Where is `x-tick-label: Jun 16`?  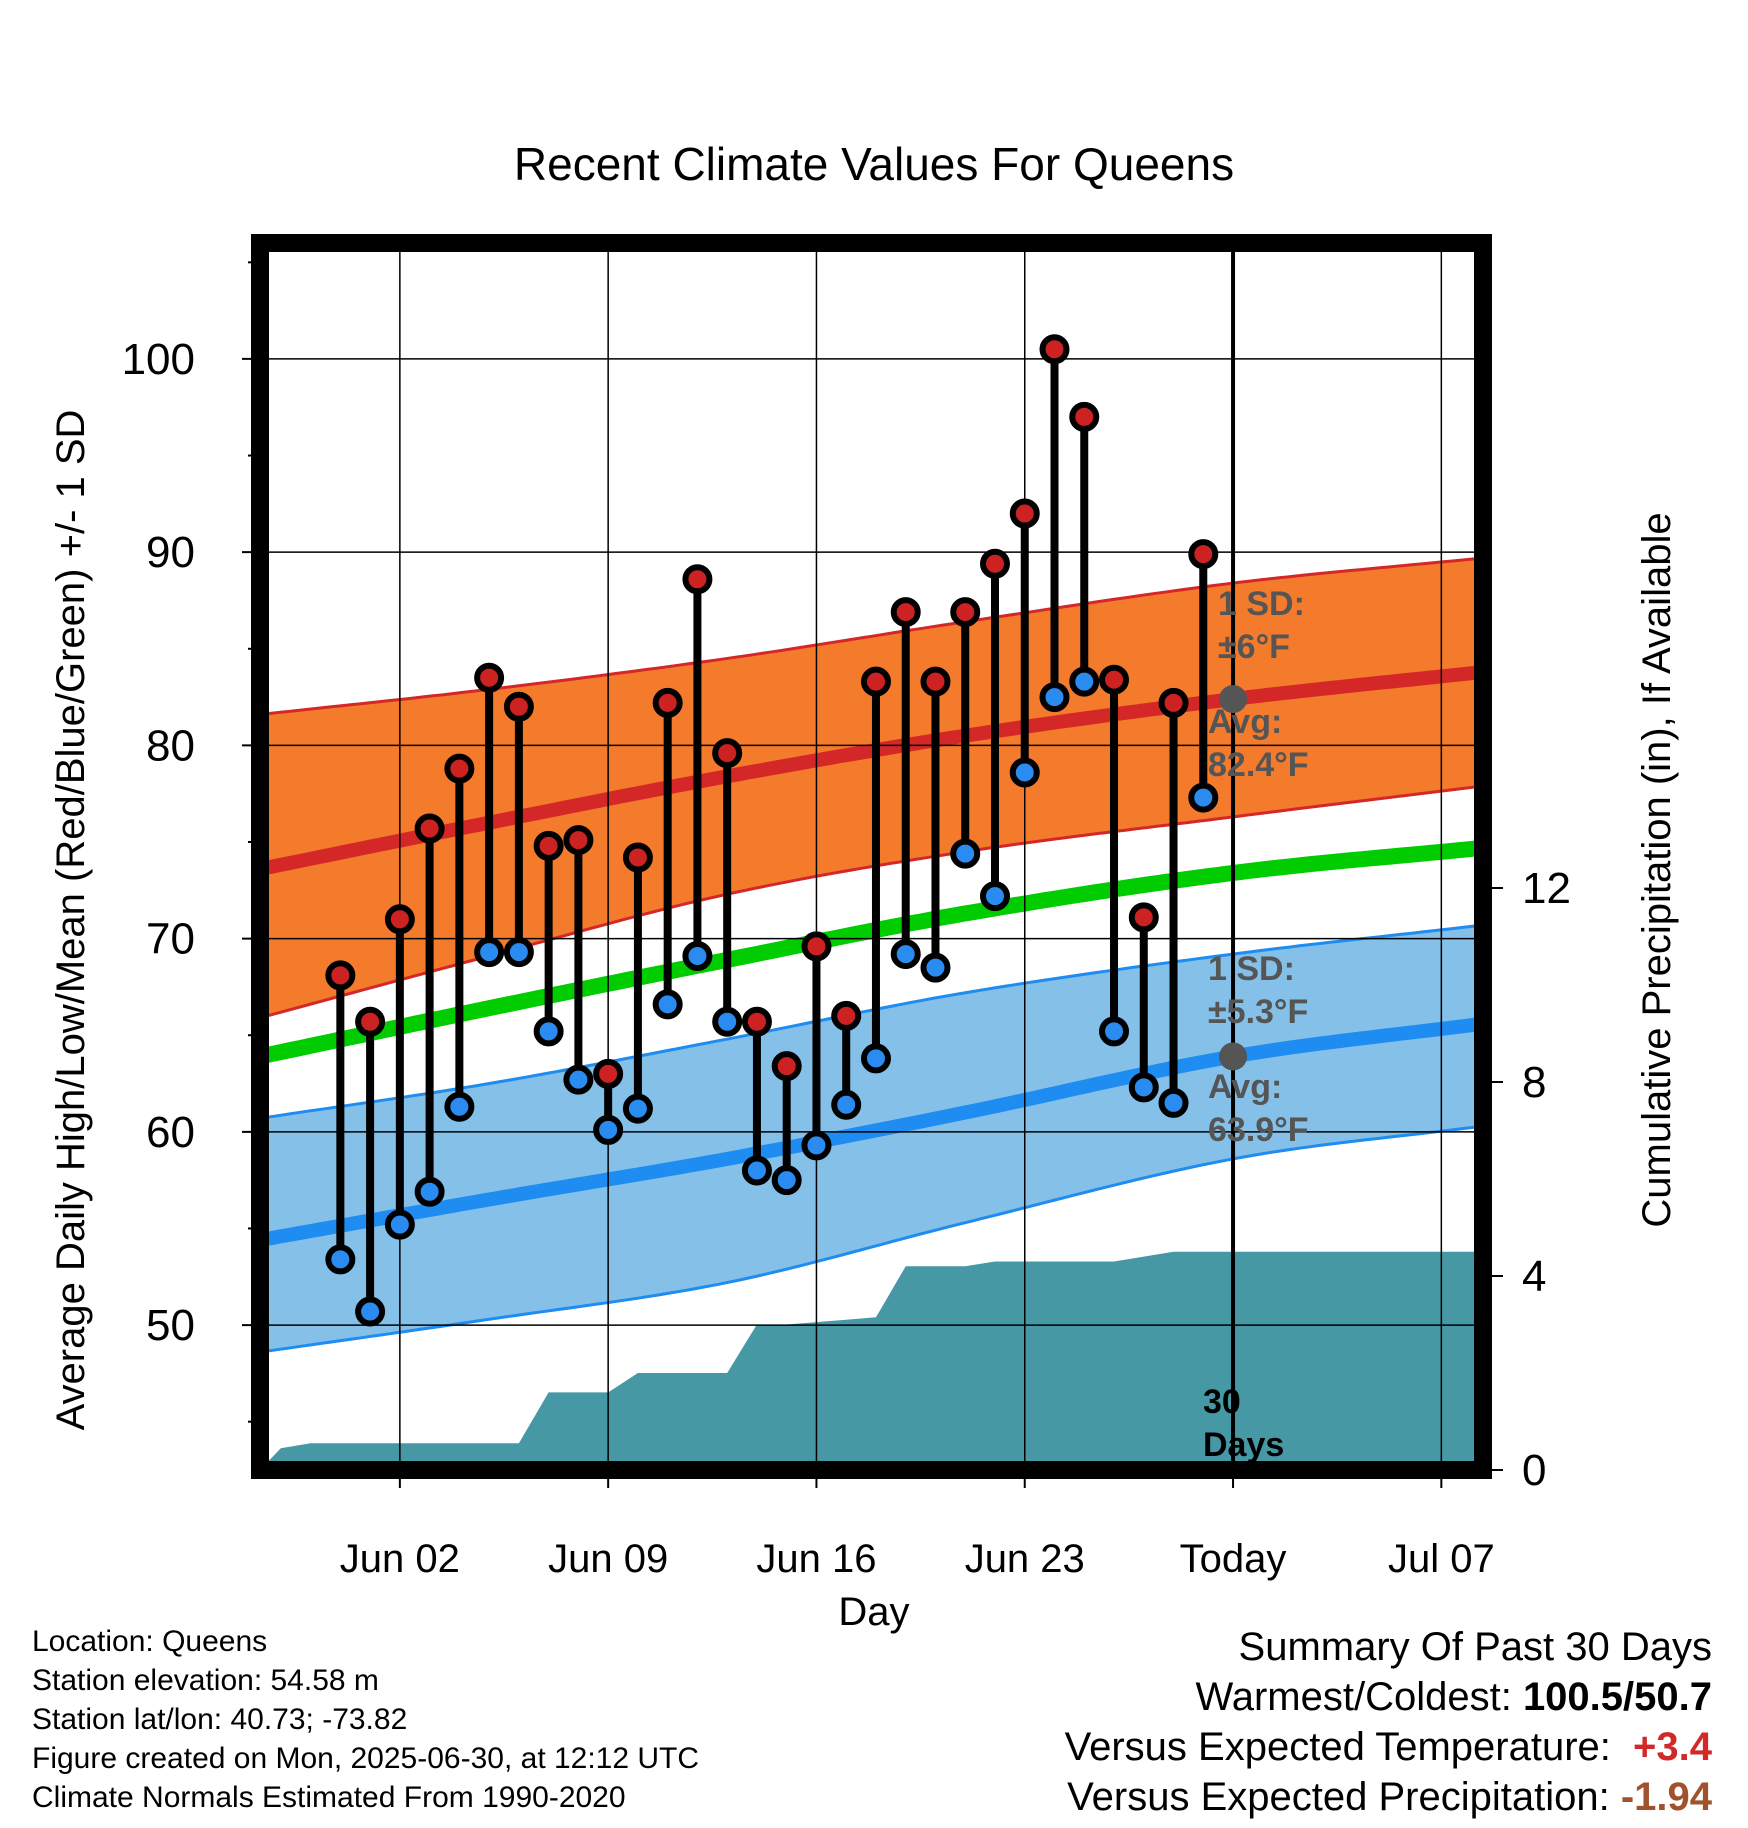
x-tick-label: Jun 16 is located at coordinates (816, 1559).